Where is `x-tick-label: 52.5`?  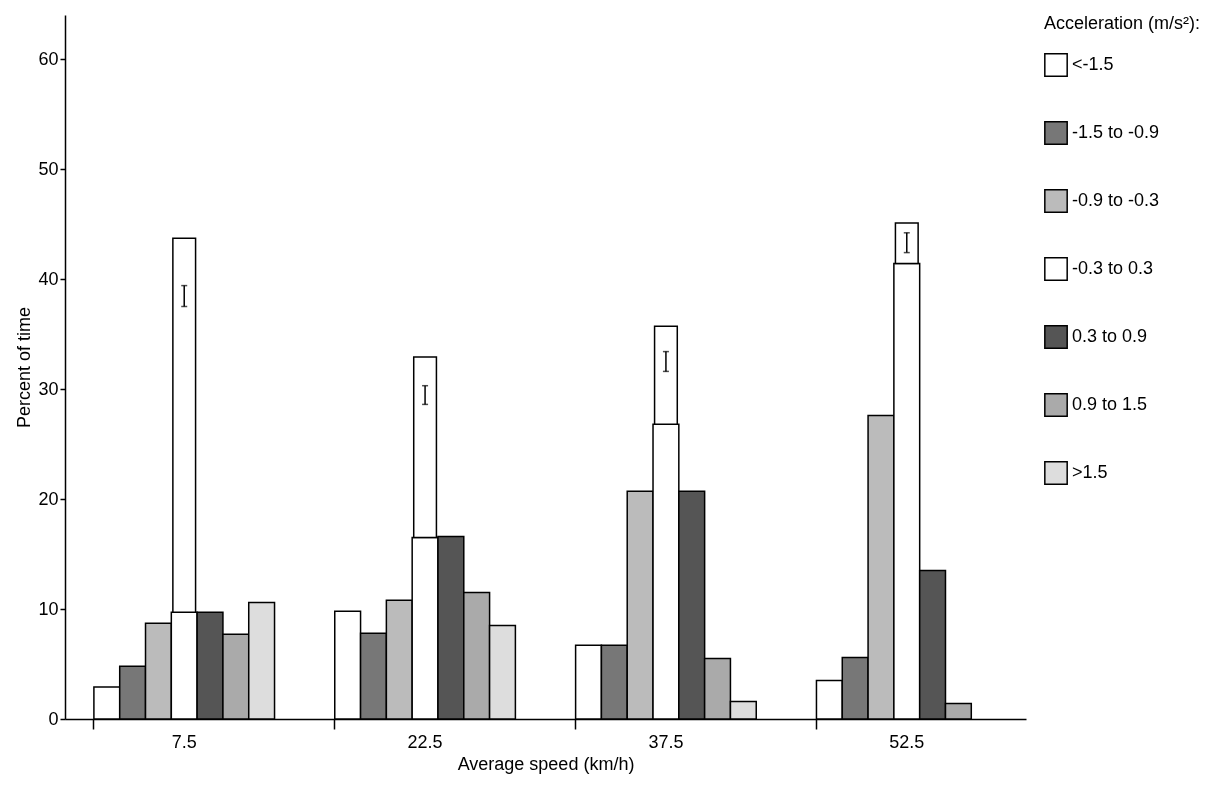 x-tick-label: 52.5 is located at coordinates (907, 741).